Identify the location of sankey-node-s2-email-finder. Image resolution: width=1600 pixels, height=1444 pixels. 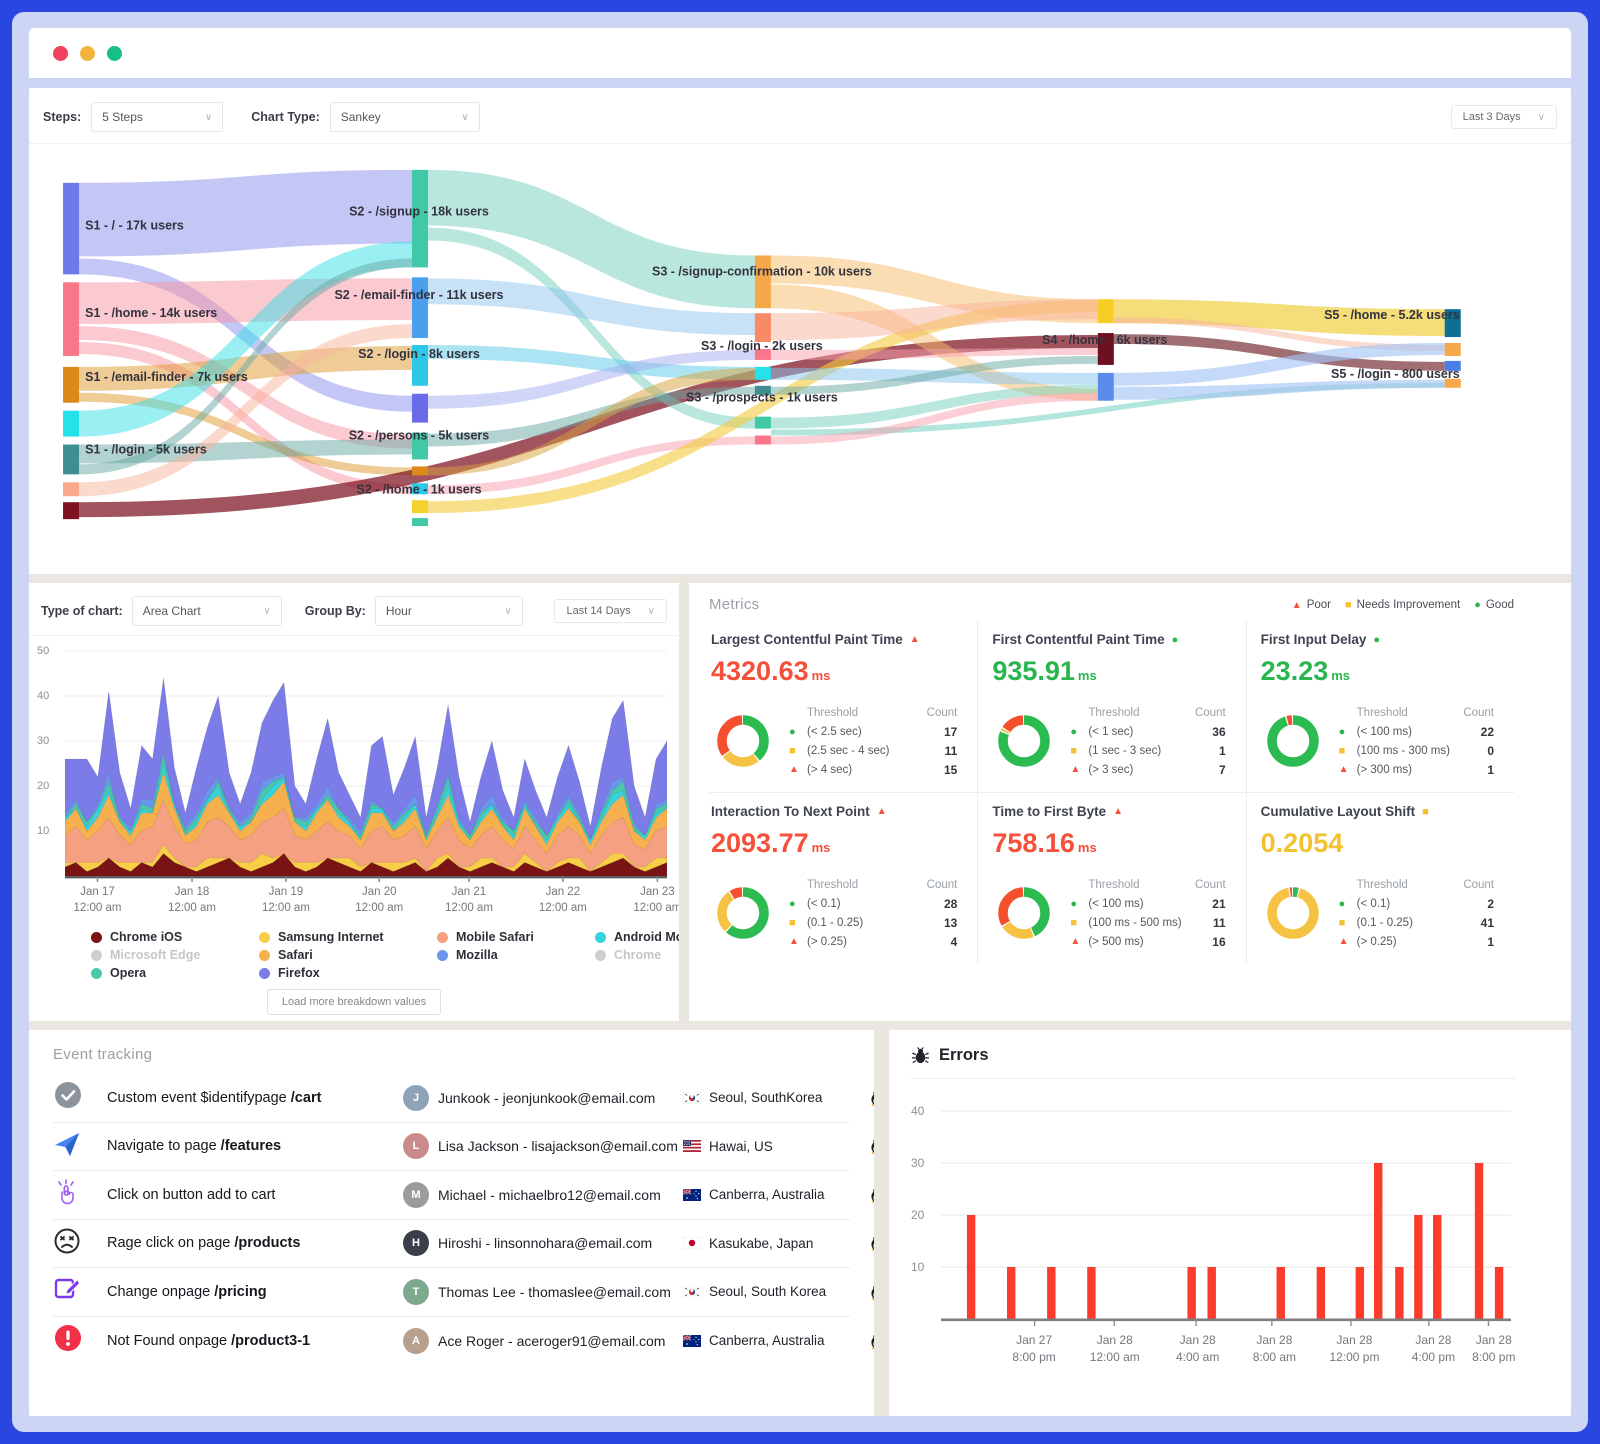
(420, 308).